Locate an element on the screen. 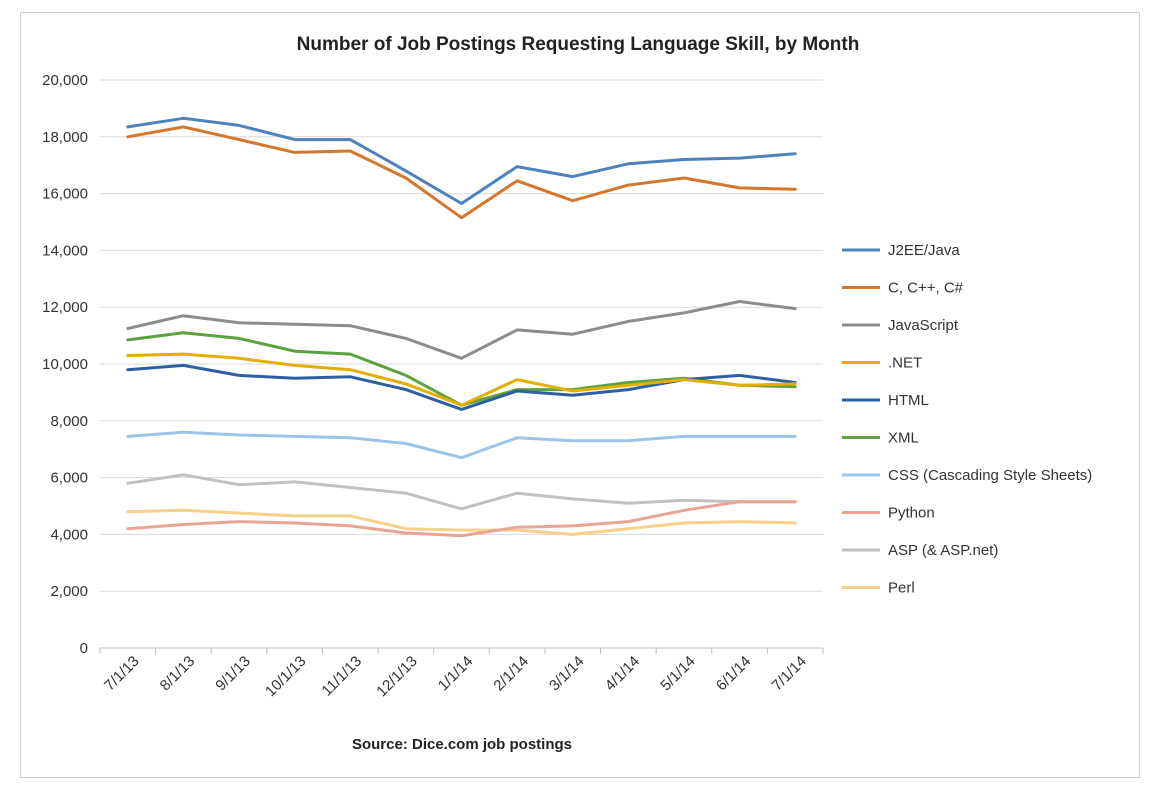 Image resolution: width=1160 pixels, height=798 pixels. x-tick-label: 7/1/13 is located at coordinates (122, 674).